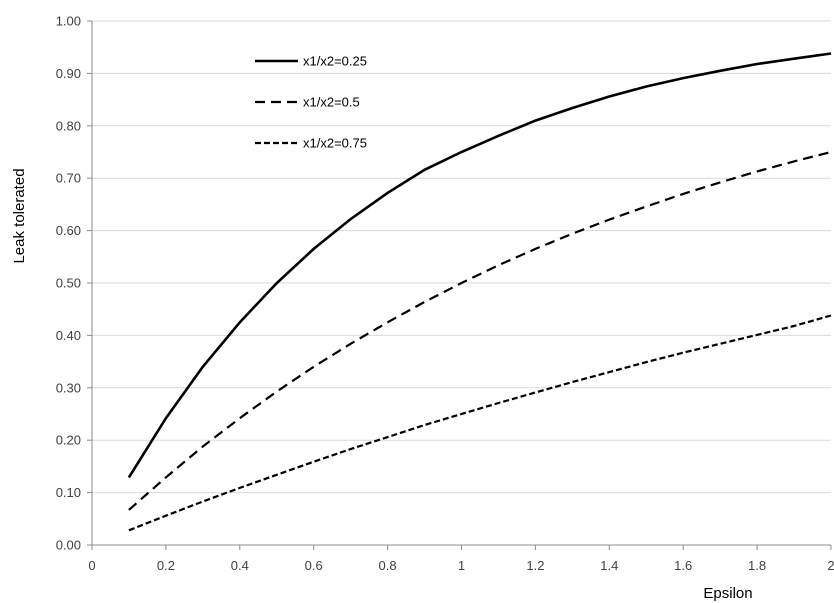 This screenshot has width=834, height=603. Describe the element at coordinates (68, 21) in the screenshot. I see `y-tick-label: 1.00` at that location.